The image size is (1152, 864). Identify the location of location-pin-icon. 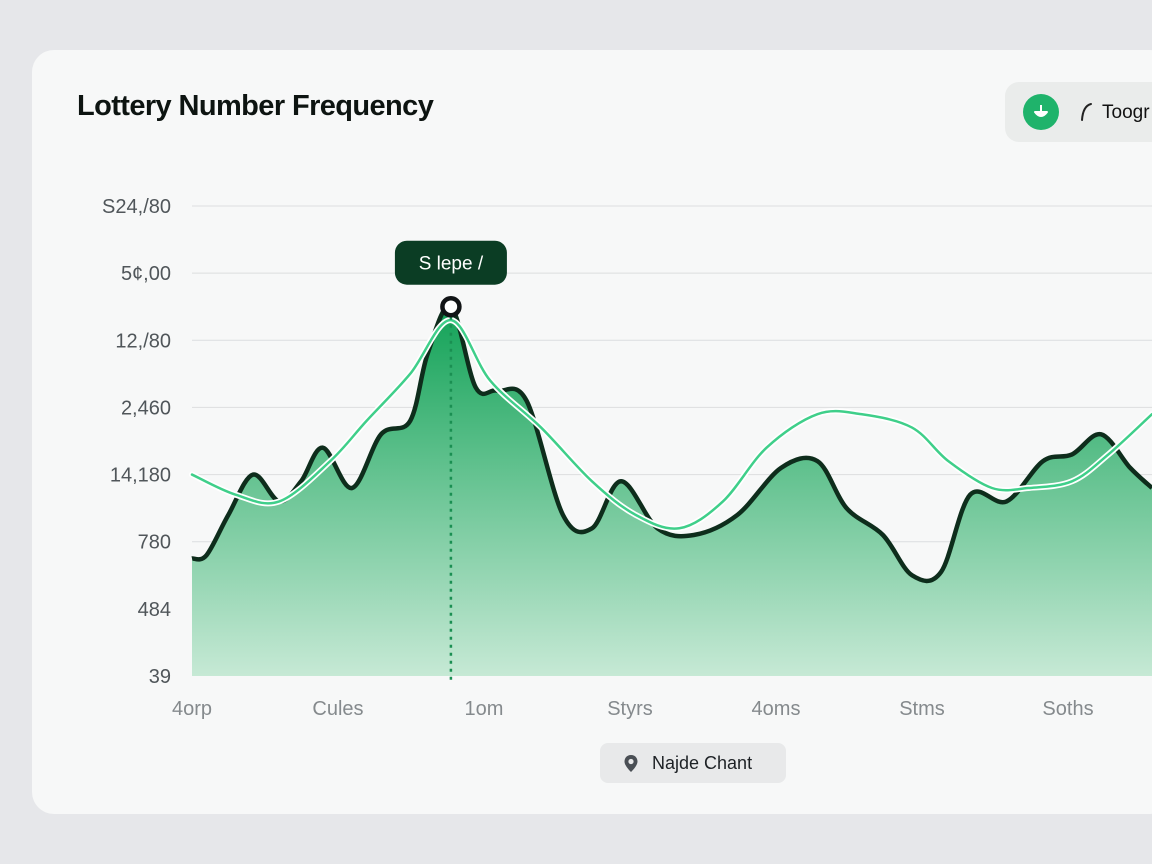
(631, 763).